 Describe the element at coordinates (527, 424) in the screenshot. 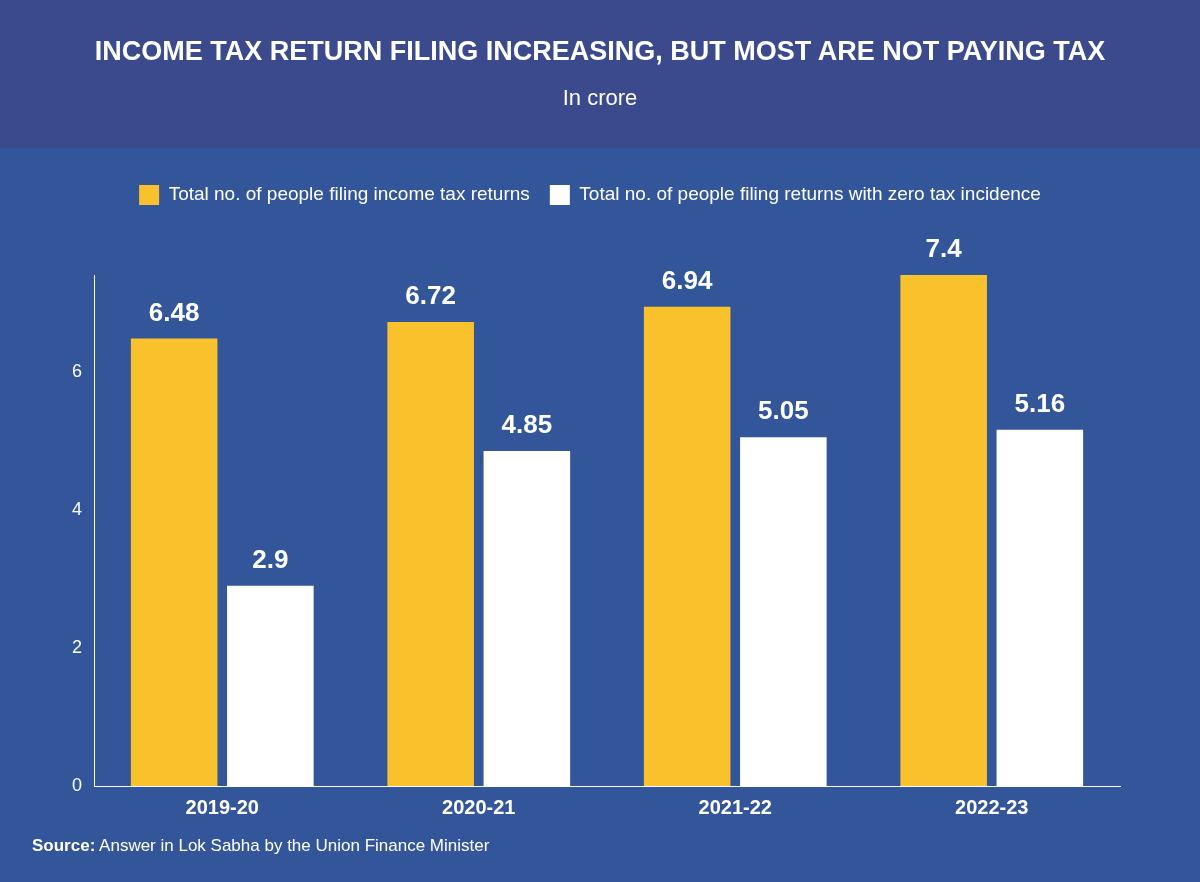

I see `data-label: 4.85` at that location.